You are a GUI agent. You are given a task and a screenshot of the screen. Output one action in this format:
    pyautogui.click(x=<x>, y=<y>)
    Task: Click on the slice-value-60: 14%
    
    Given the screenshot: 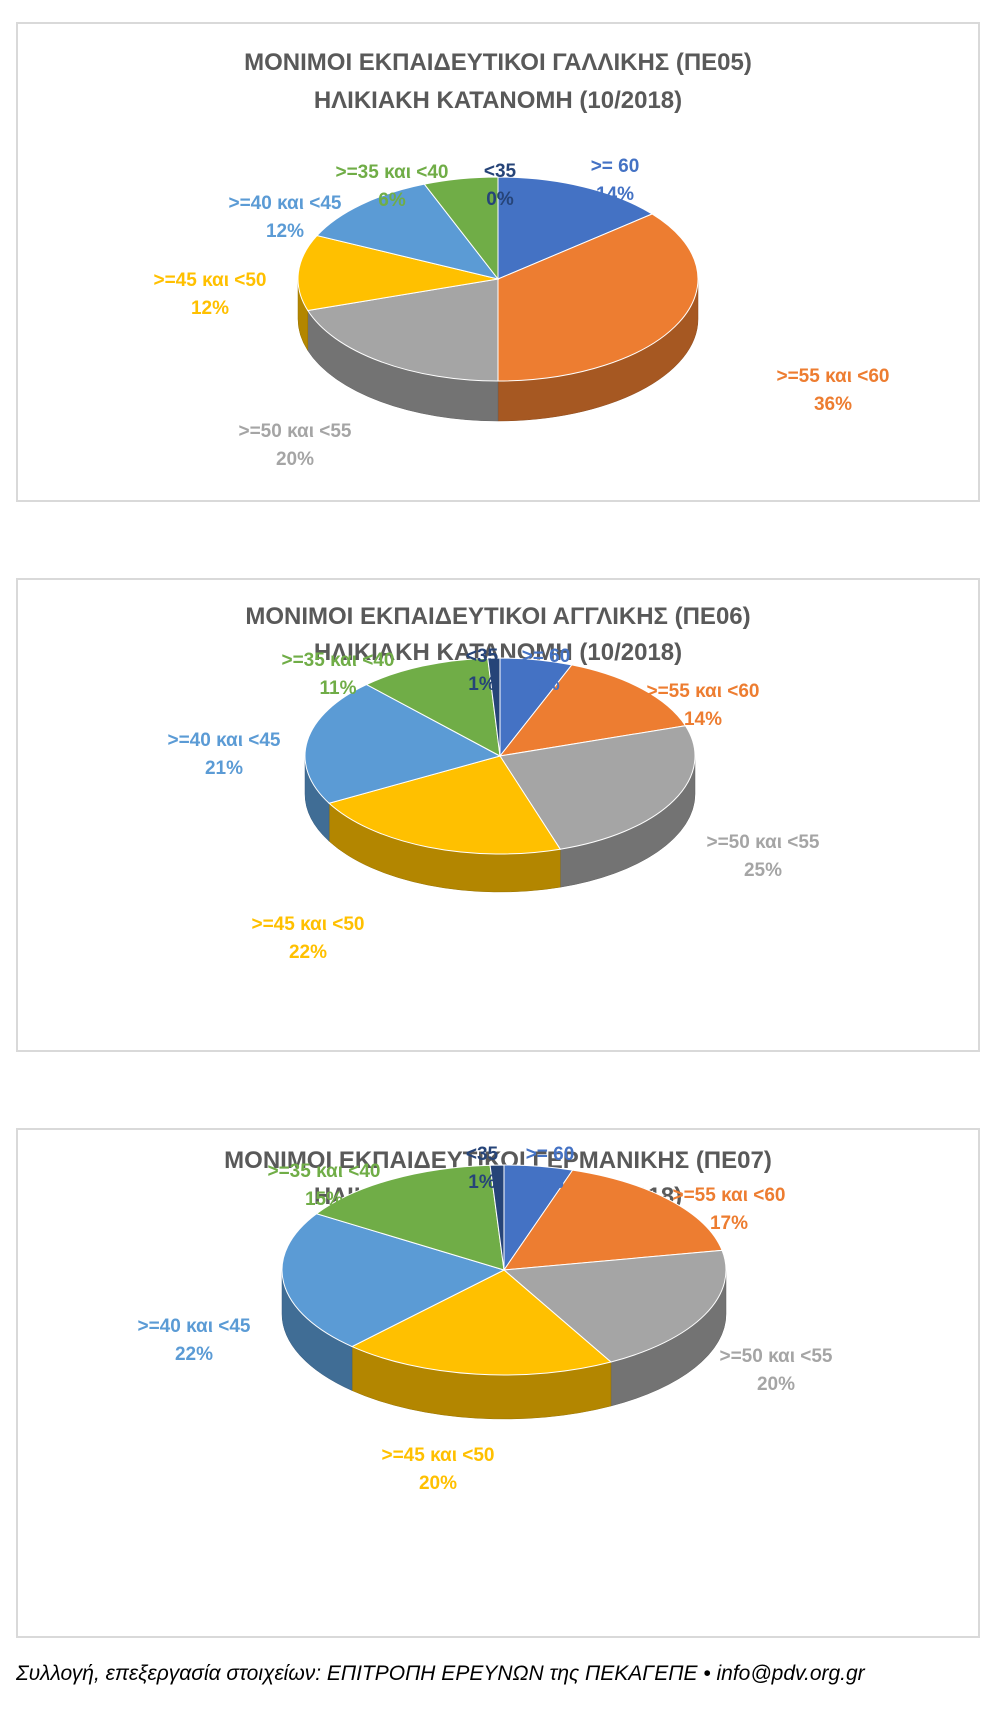 What is the action you would take?
    pyautogui.click(x=615, y=194)
    